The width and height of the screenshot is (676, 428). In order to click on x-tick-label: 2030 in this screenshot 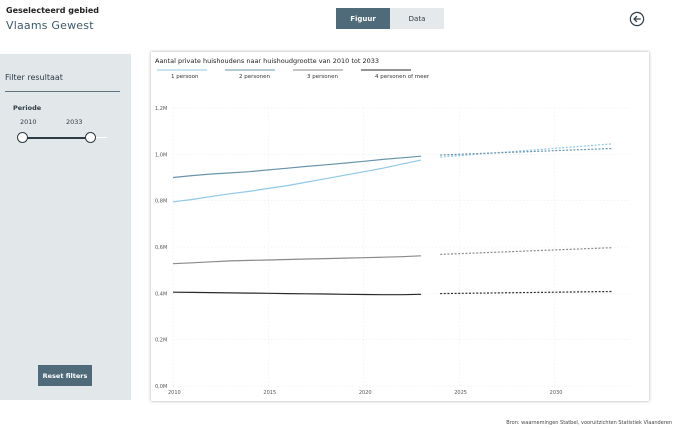, I will do `click(556, 393)`.